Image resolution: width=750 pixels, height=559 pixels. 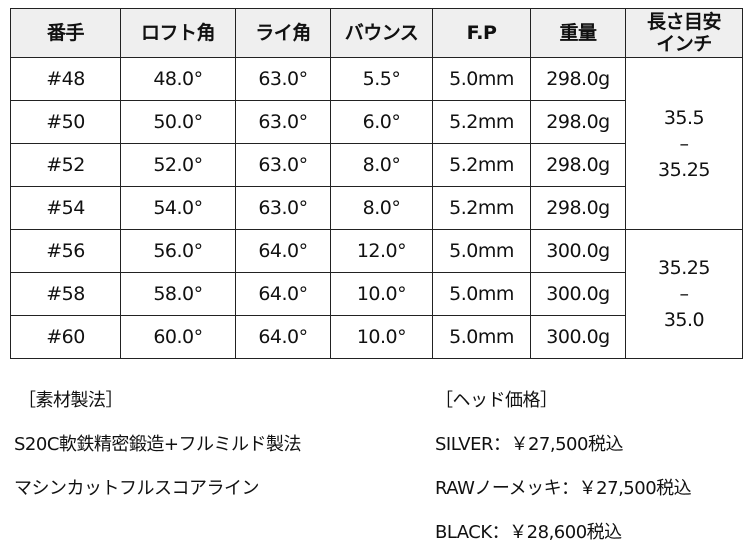 What do you see at coordinates (65, 208) in the screenshot?
I see `table-cell: #54` at bounding box center [65, 208].